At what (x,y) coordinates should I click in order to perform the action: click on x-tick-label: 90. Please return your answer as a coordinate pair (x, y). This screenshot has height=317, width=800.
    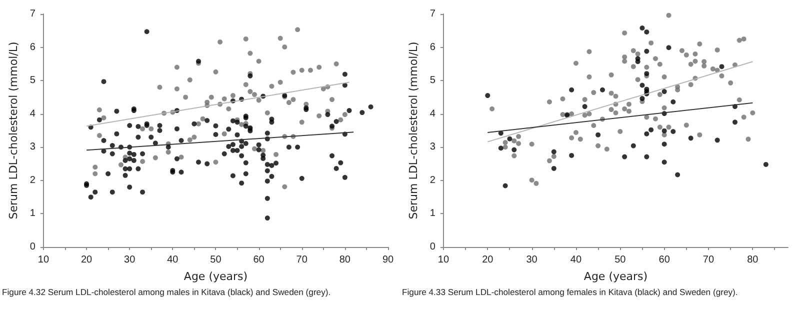
    Looking at the image, I should click on (388, 260).